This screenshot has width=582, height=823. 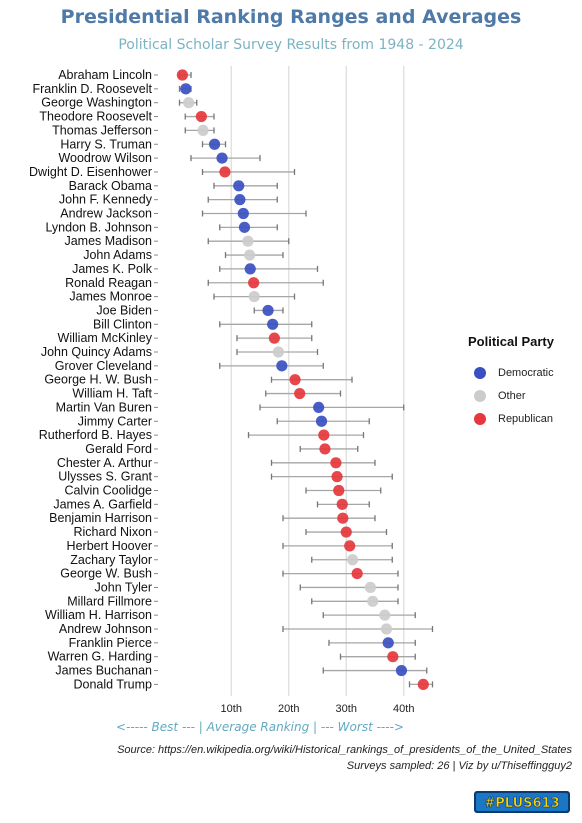 What do you see at coordinates (90, 172) in the screenshot?
I see `president-label: Dwight D. Eisenhower` at bounding box center [90, 172].